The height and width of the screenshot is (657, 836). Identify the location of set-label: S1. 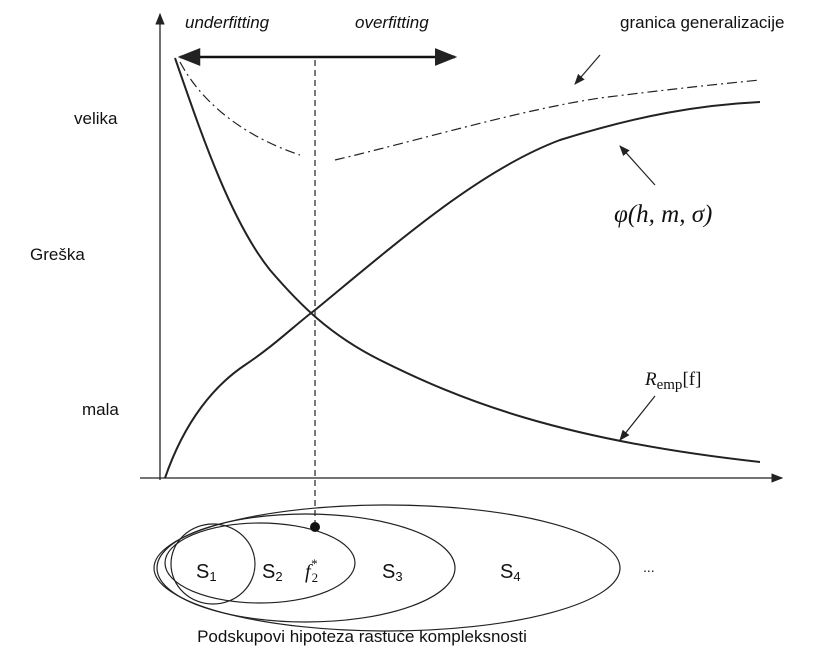
(206, 572).